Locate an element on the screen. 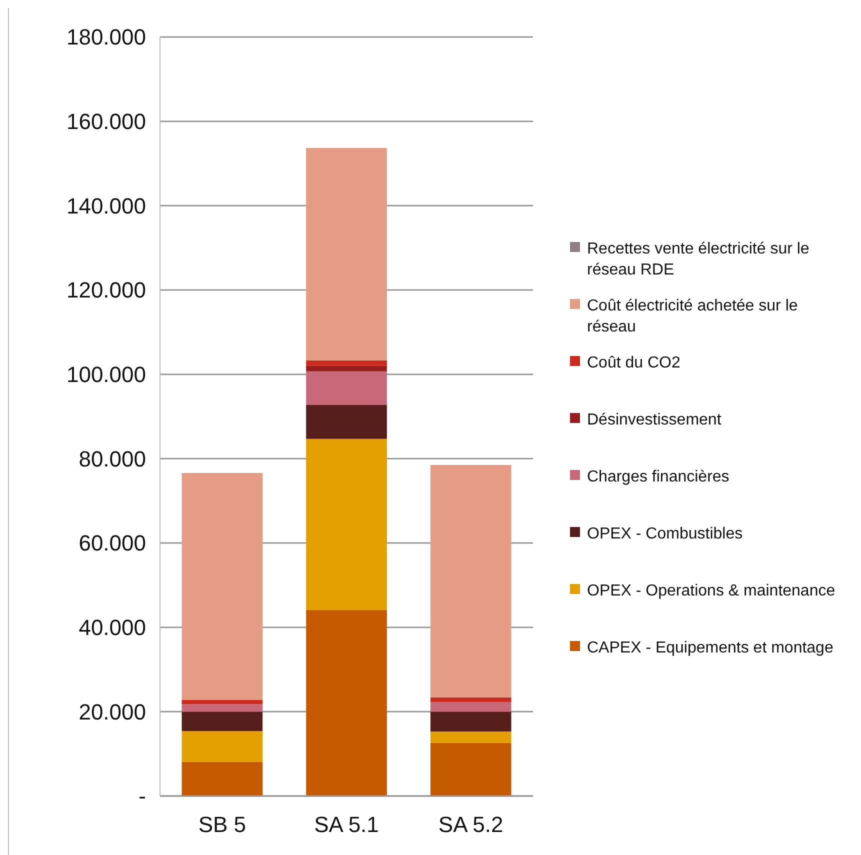  y-tick-label: 160.000 is located at coordinates (106, 121).